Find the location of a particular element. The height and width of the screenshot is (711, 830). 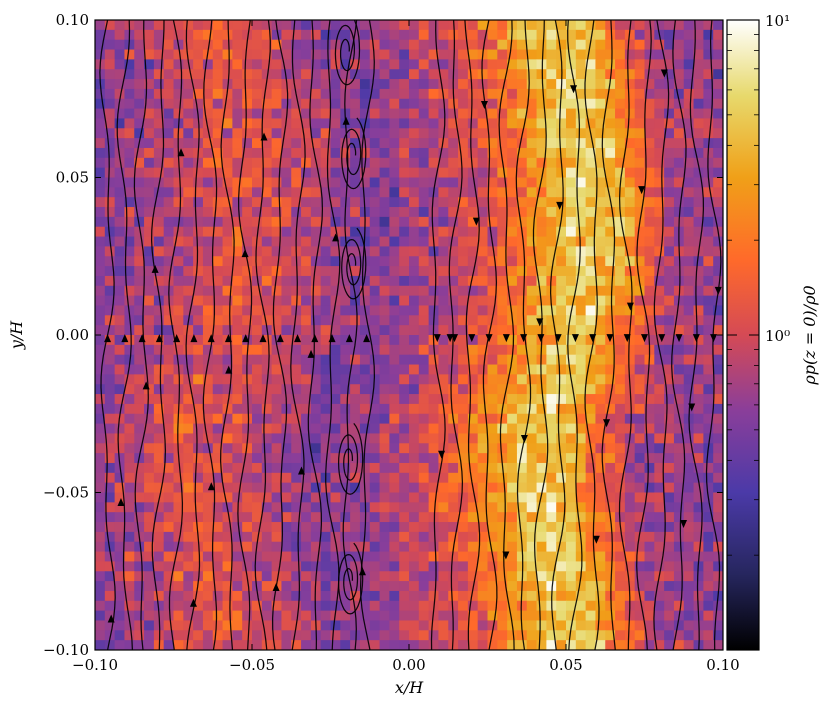

streamline is located at coordinates (245, 335).